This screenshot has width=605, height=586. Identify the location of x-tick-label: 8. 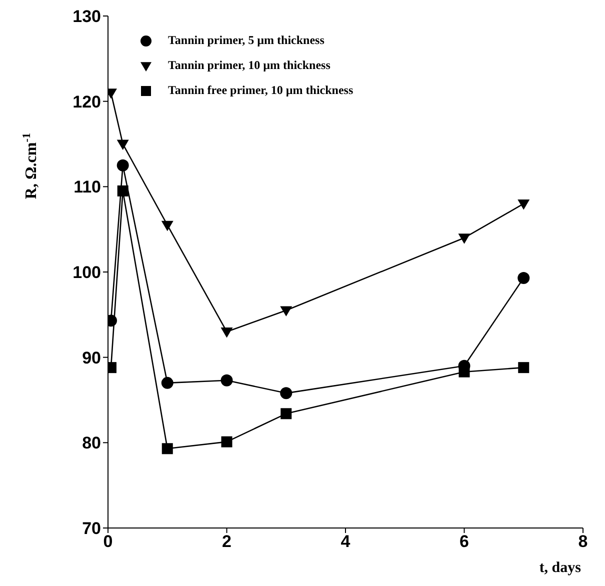
(583, 542).